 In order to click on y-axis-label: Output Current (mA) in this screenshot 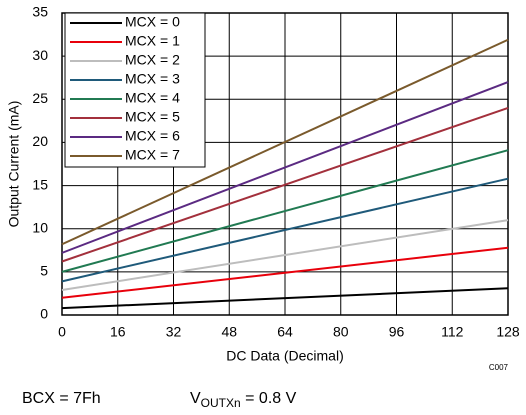, I will do `click(14, 164)`.